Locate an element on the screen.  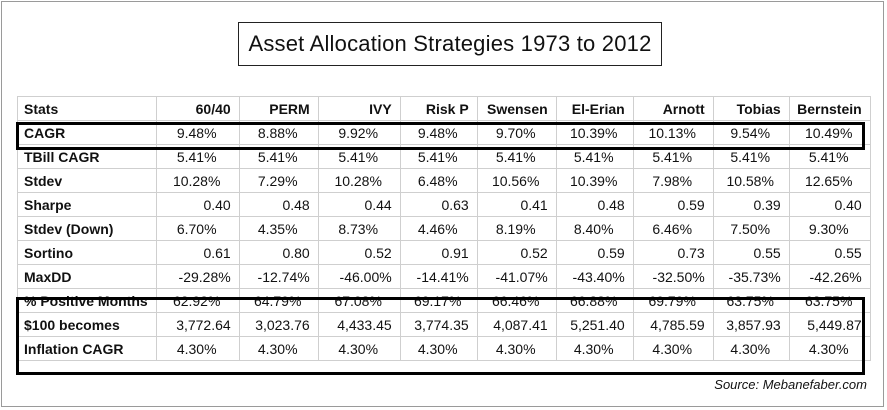
table-cell: 6.48% is located at coordinates (438, 180).